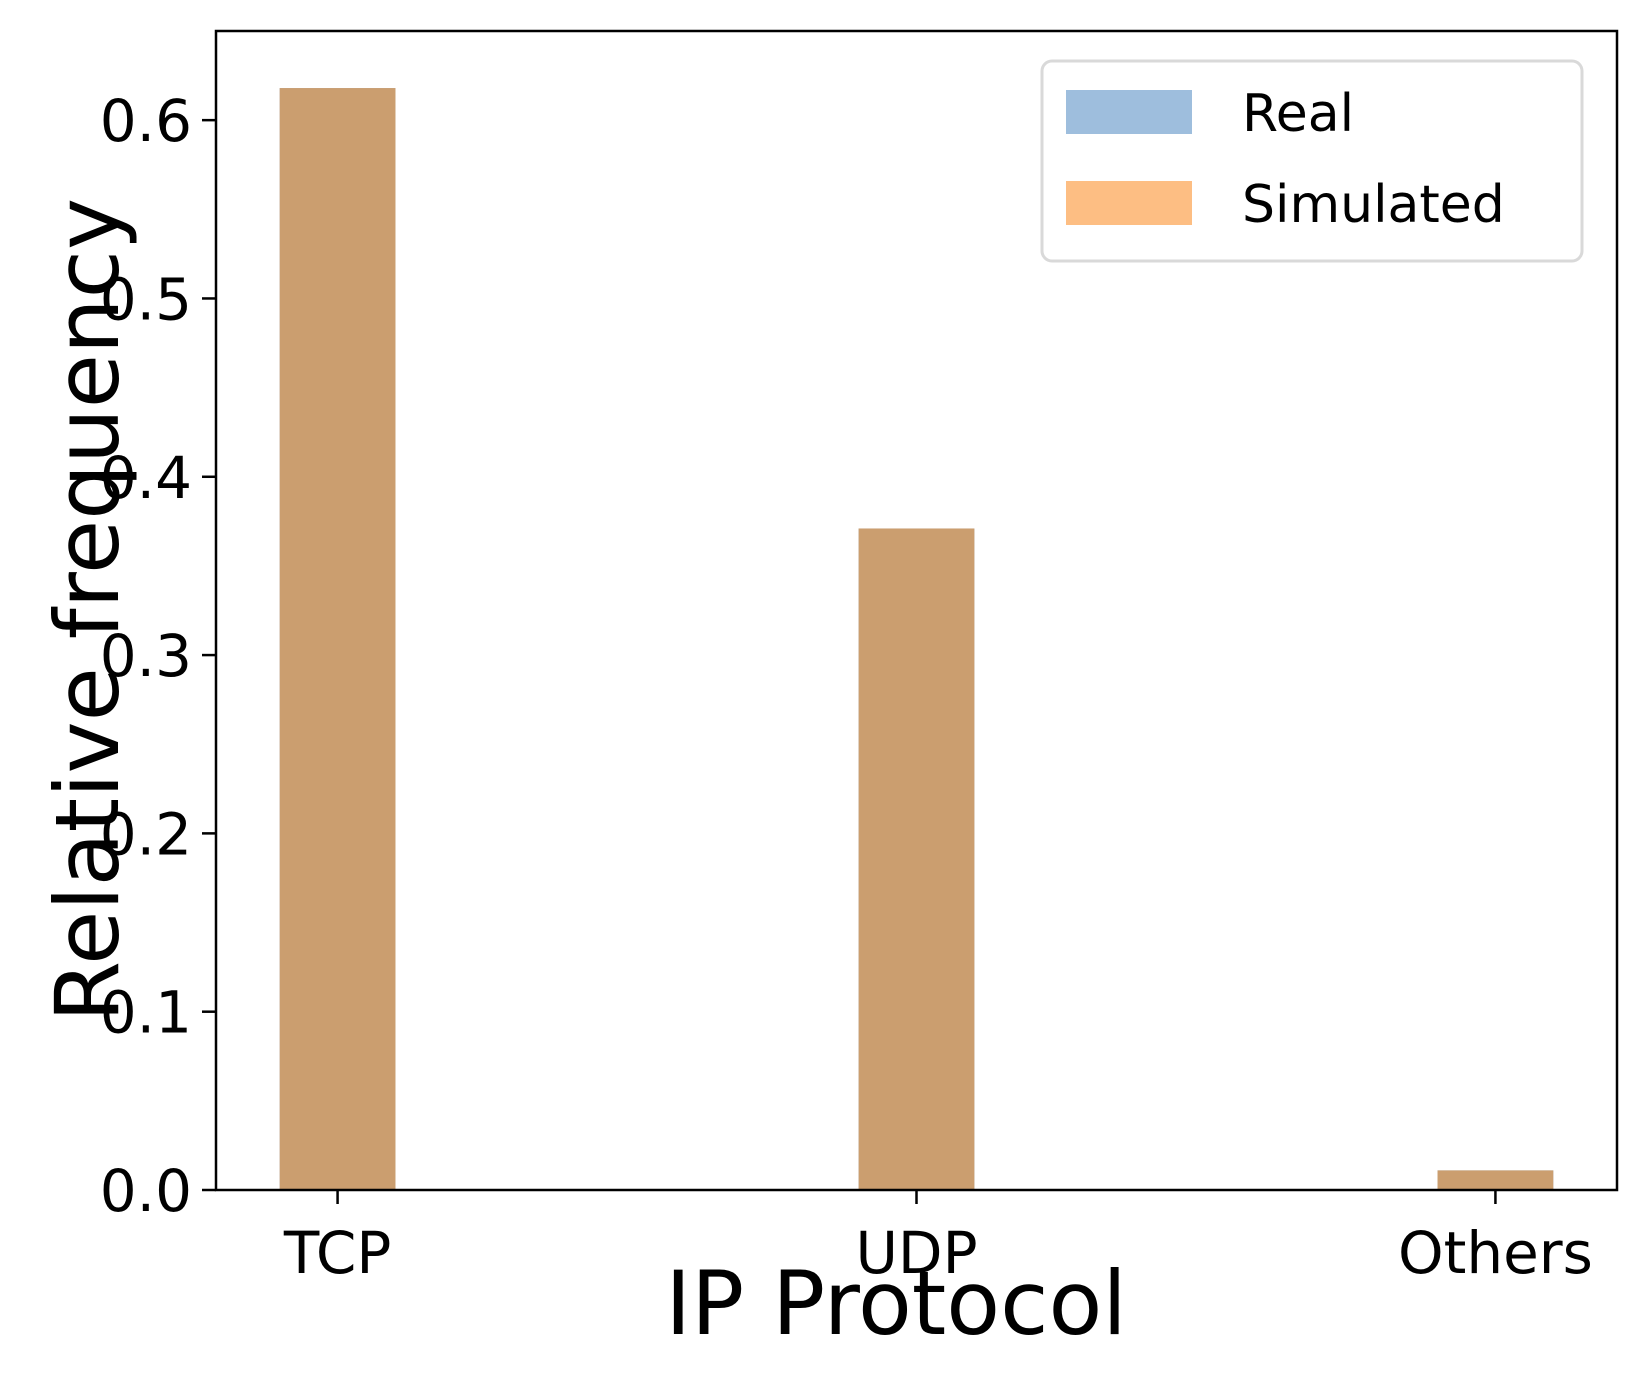  I want to click on y-tick-label: 0.3, so click(146, 656).